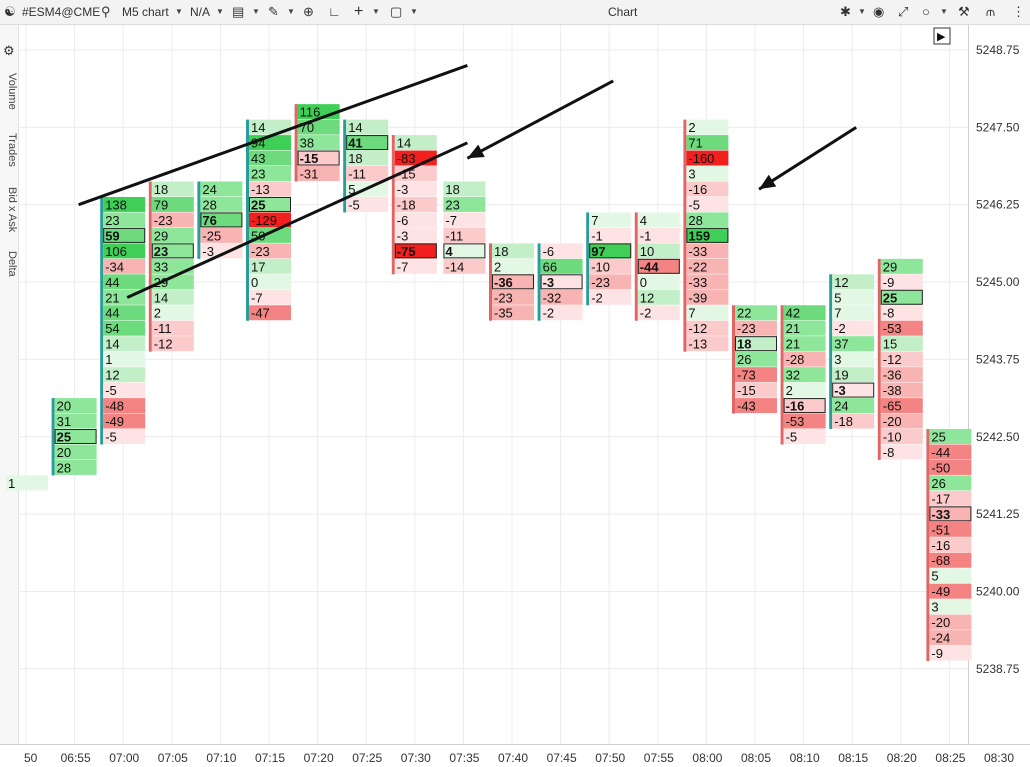  What do you see at coordinates (845, 11) in the screenshot?
I see `pin-icon: ✱` at bounding box center [845, 11].